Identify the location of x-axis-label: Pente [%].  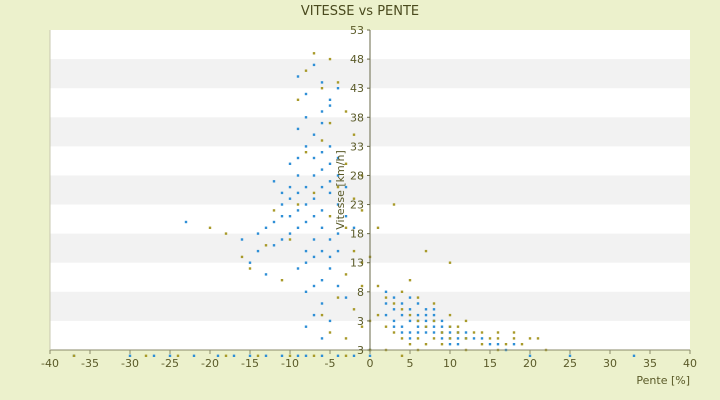
(663, 380).